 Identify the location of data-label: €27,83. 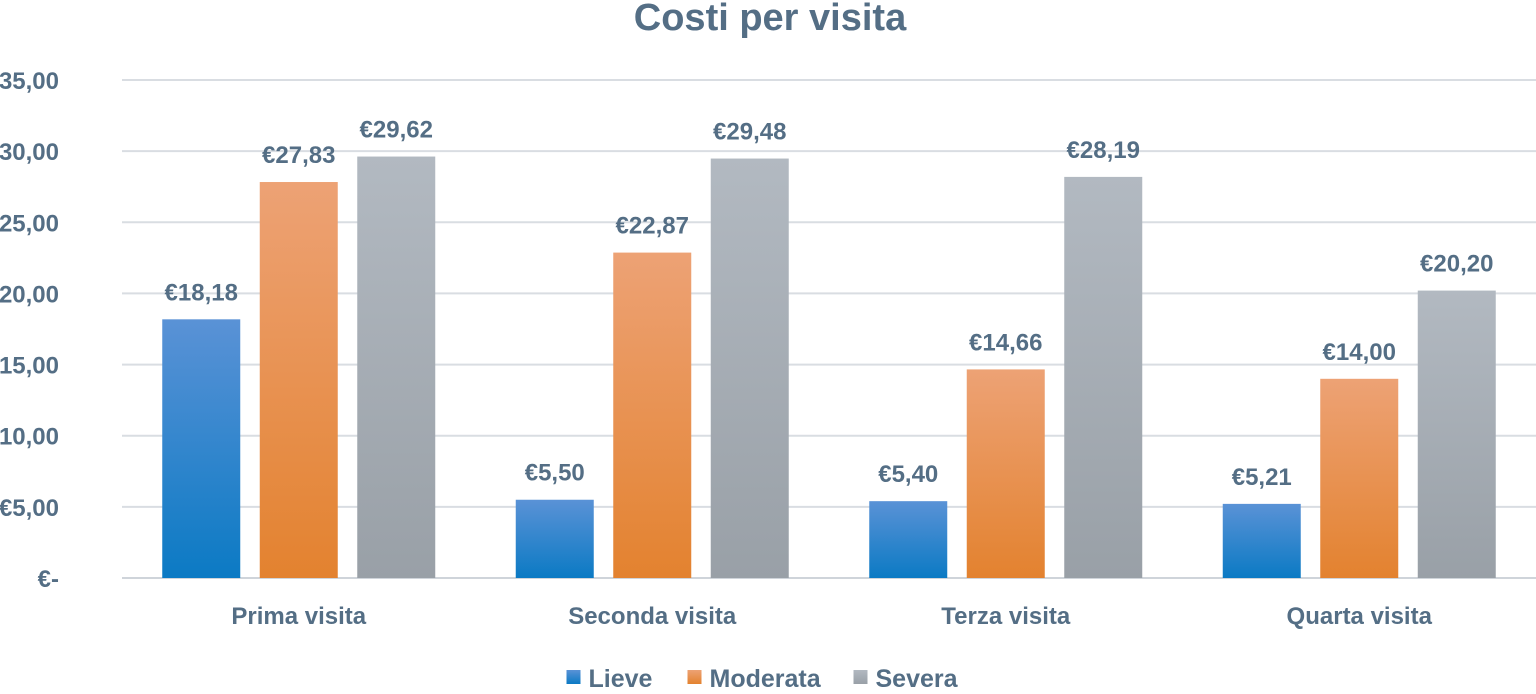
(298, 155).